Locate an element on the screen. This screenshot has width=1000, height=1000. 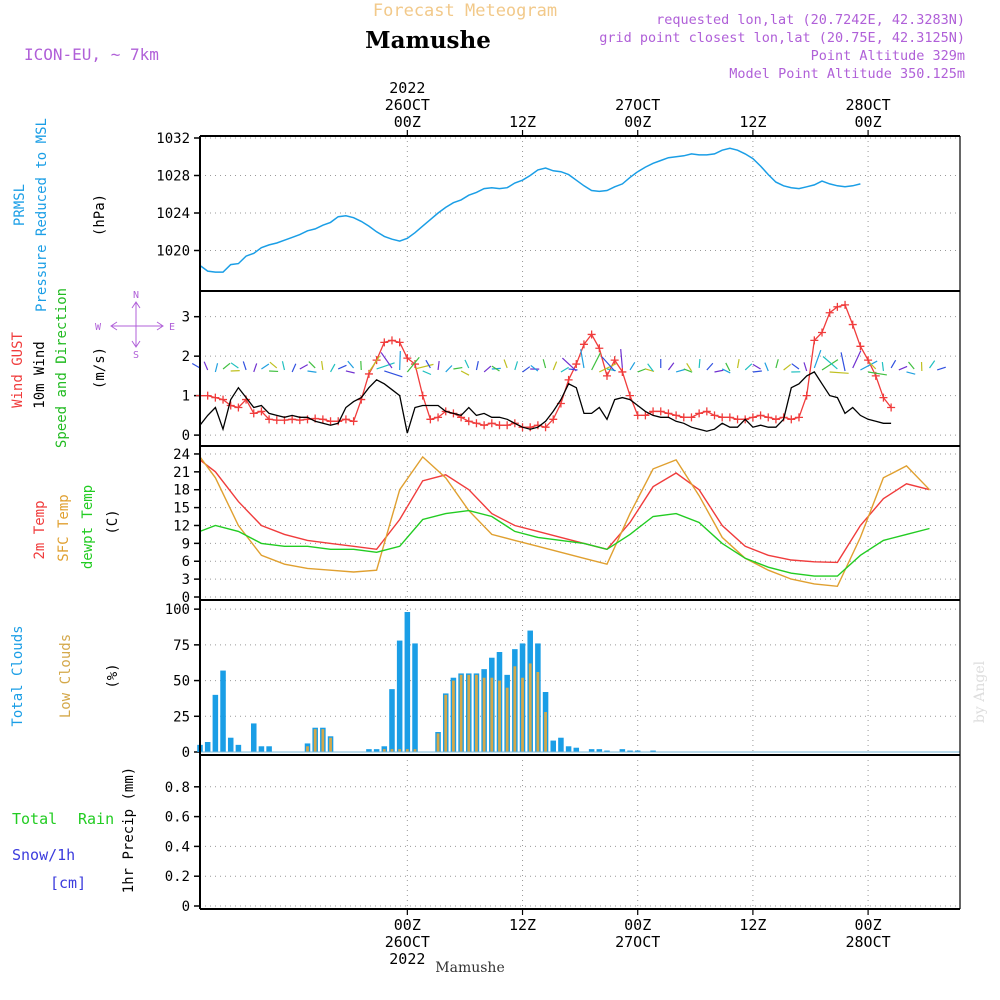
precip-unit: 1hr Precip (mm) is located at coordinates (129, 830).